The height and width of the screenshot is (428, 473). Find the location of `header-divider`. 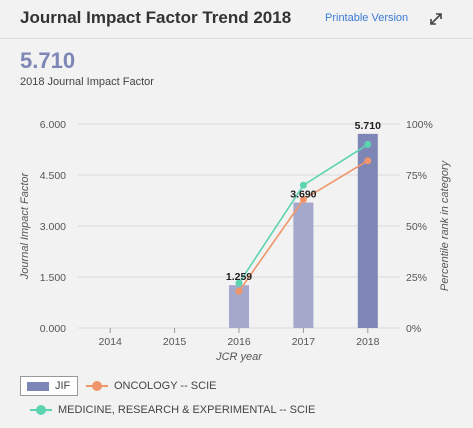

header-divider is located at coordinates (236, 38).